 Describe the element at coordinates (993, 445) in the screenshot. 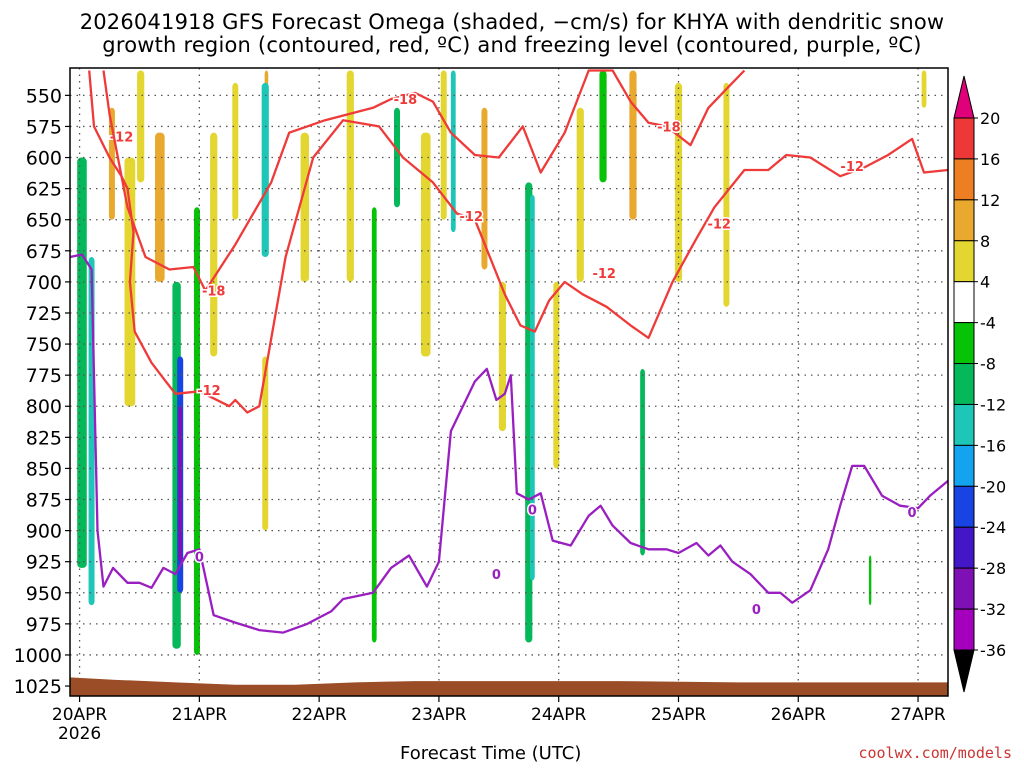

I see `colorbar-tick-label: -16` at that location.